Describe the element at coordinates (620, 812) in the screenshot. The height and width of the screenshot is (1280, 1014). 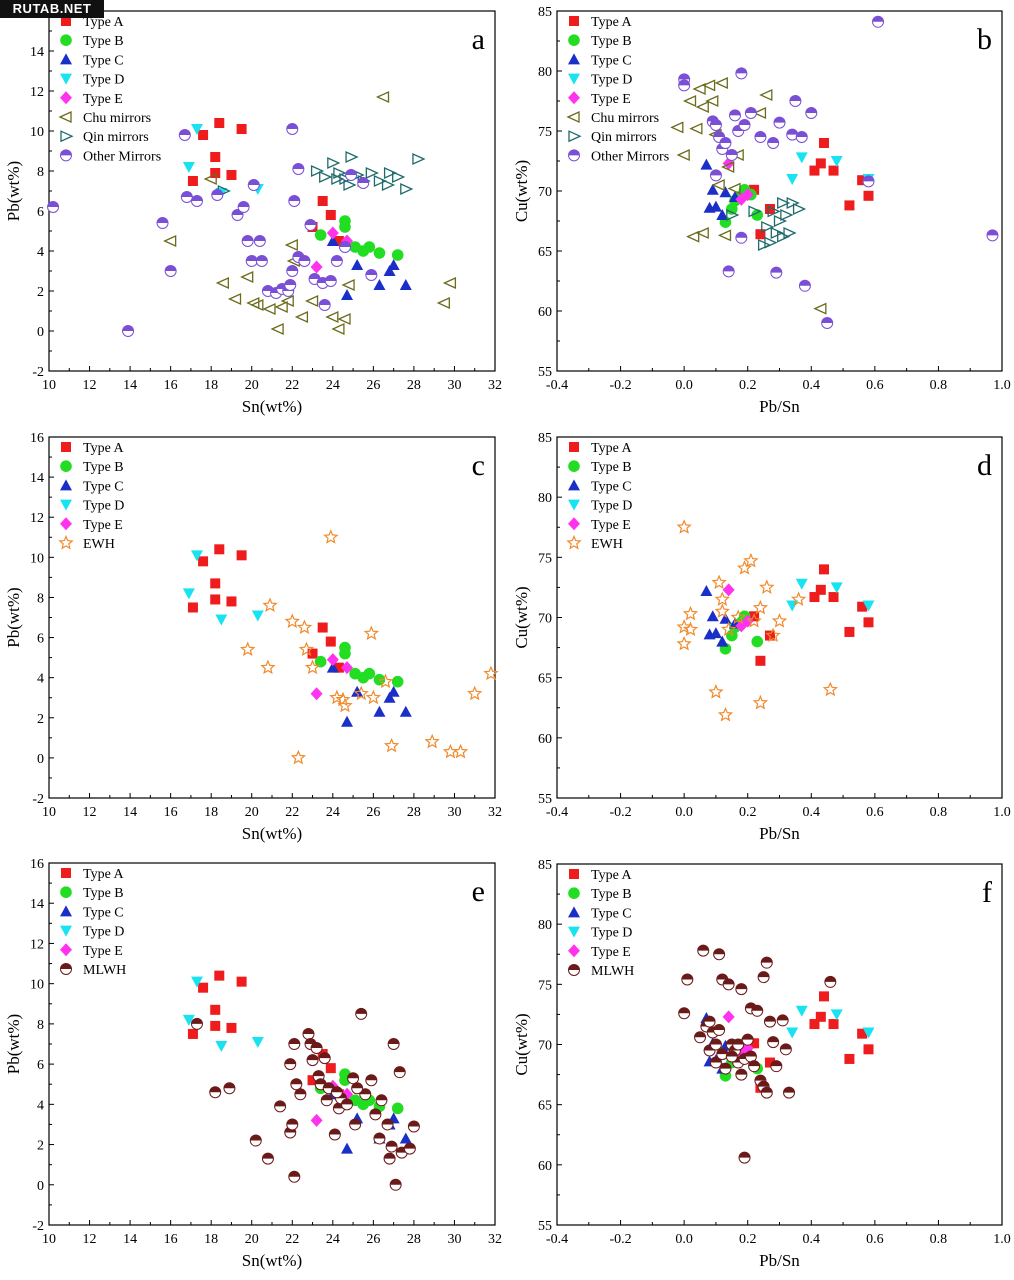
I see `x-tick-label: -0.2` at that location.